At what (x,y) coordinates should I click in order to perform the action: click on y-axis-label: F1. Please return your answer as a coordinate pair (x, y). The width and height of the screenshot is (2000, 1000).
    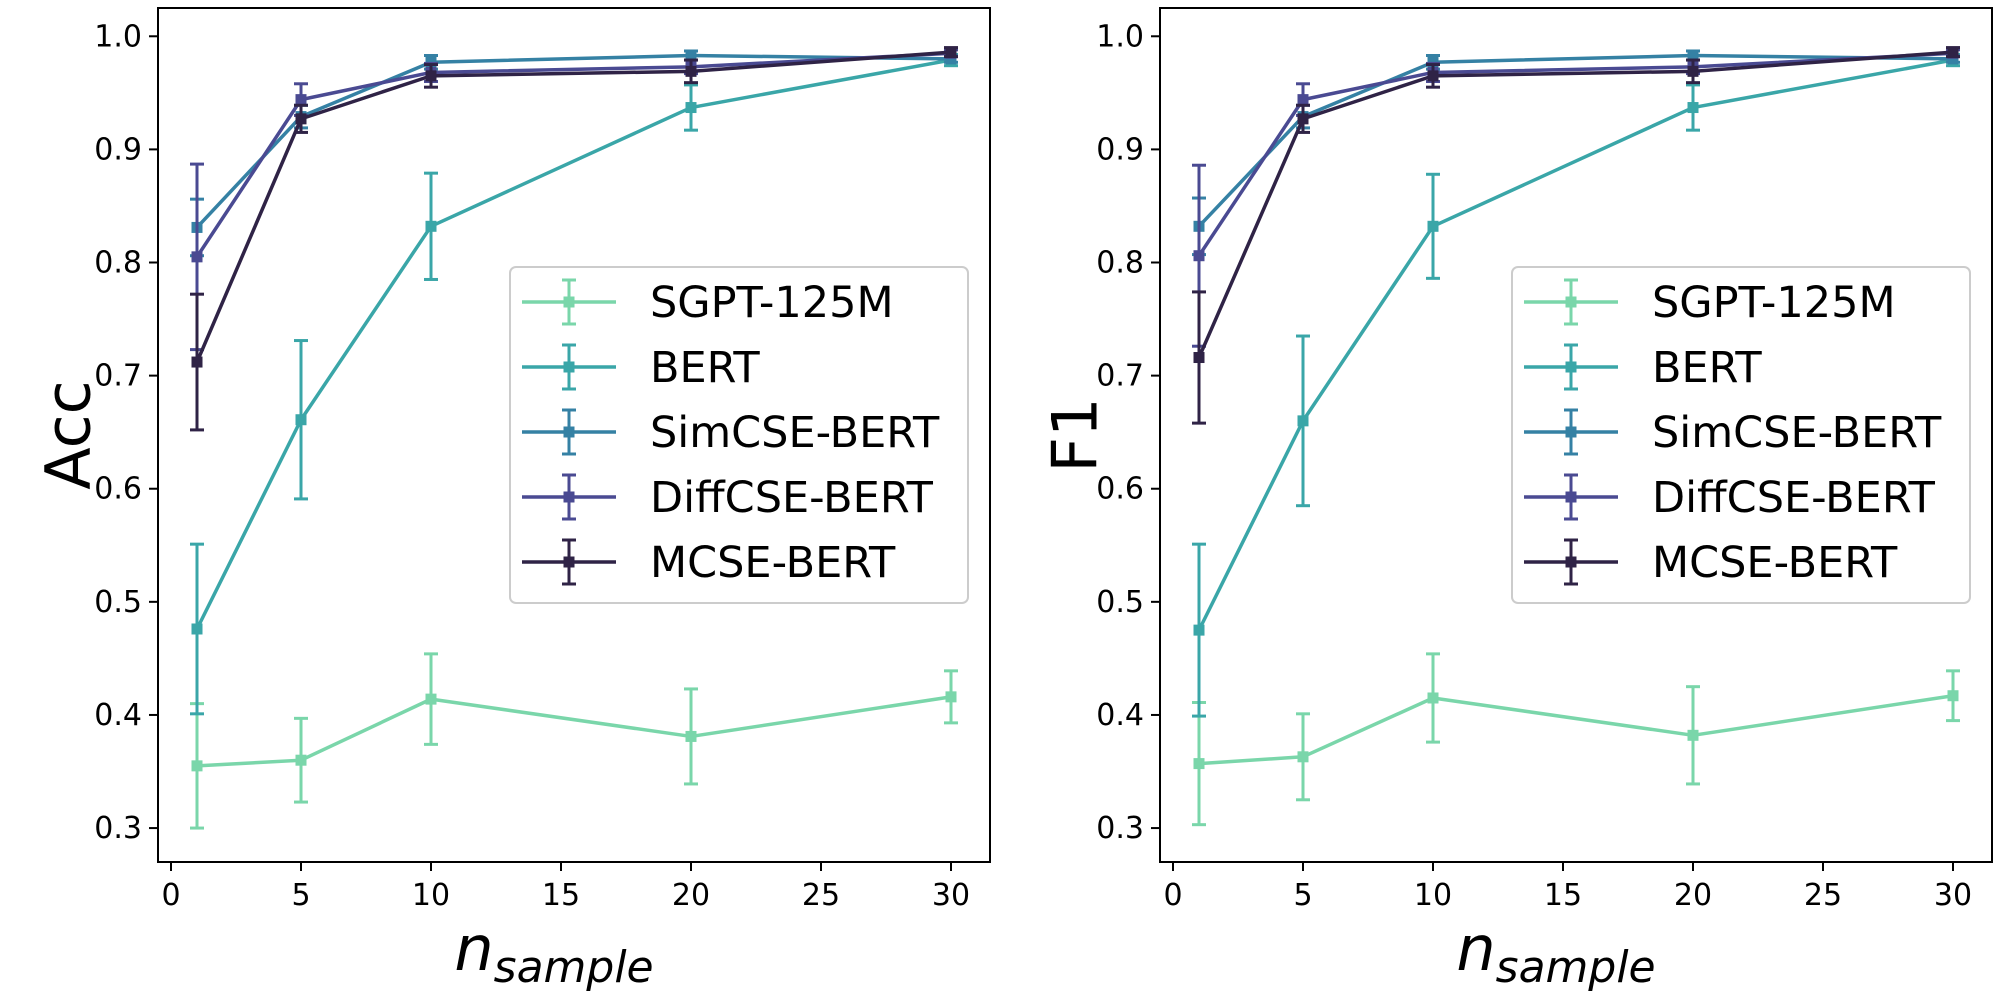
    Looking at the image, I should click on (1075, 434).